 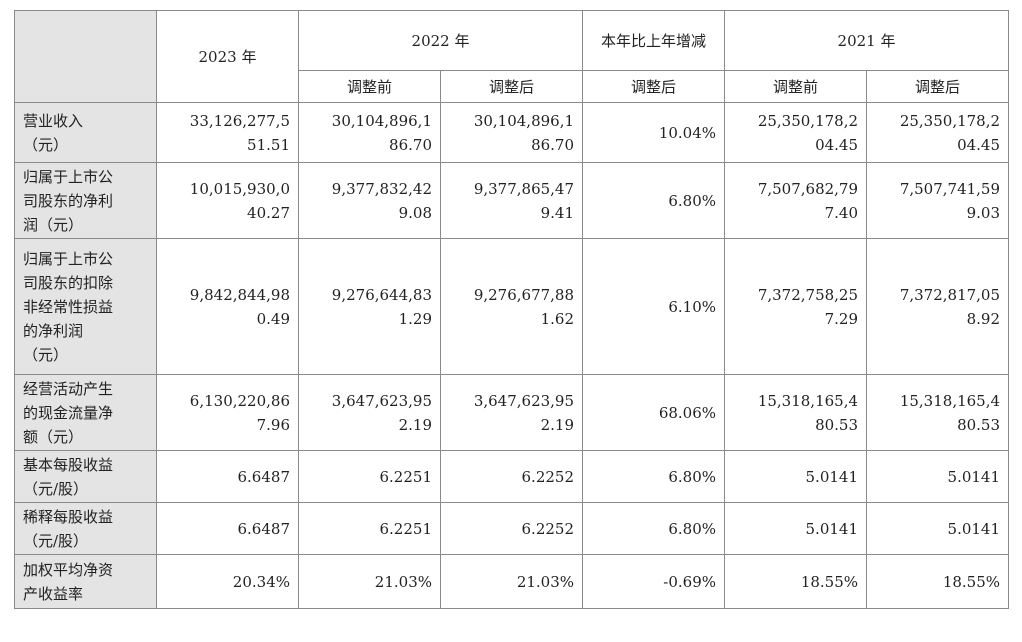 I want to click on row-label-line: 归属于上市公, so click(x=68, y=258).